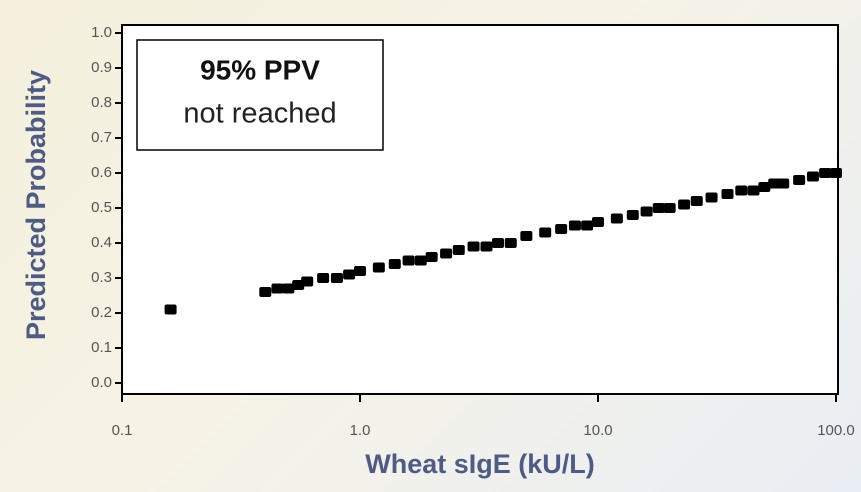 The height and width of the screenshot is (492, 861). Describe the element at coordinates (101, 347) in the screenshot. I see `y-tick-label: 0.1` at that location.